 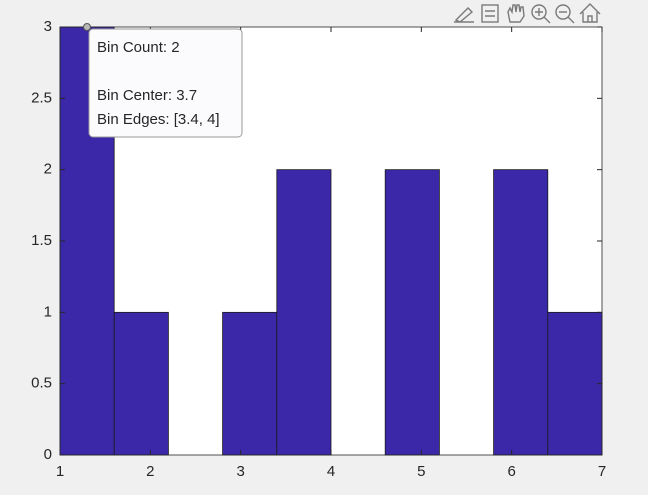 I want to click on pan-icon, so click(x=516, y=13).